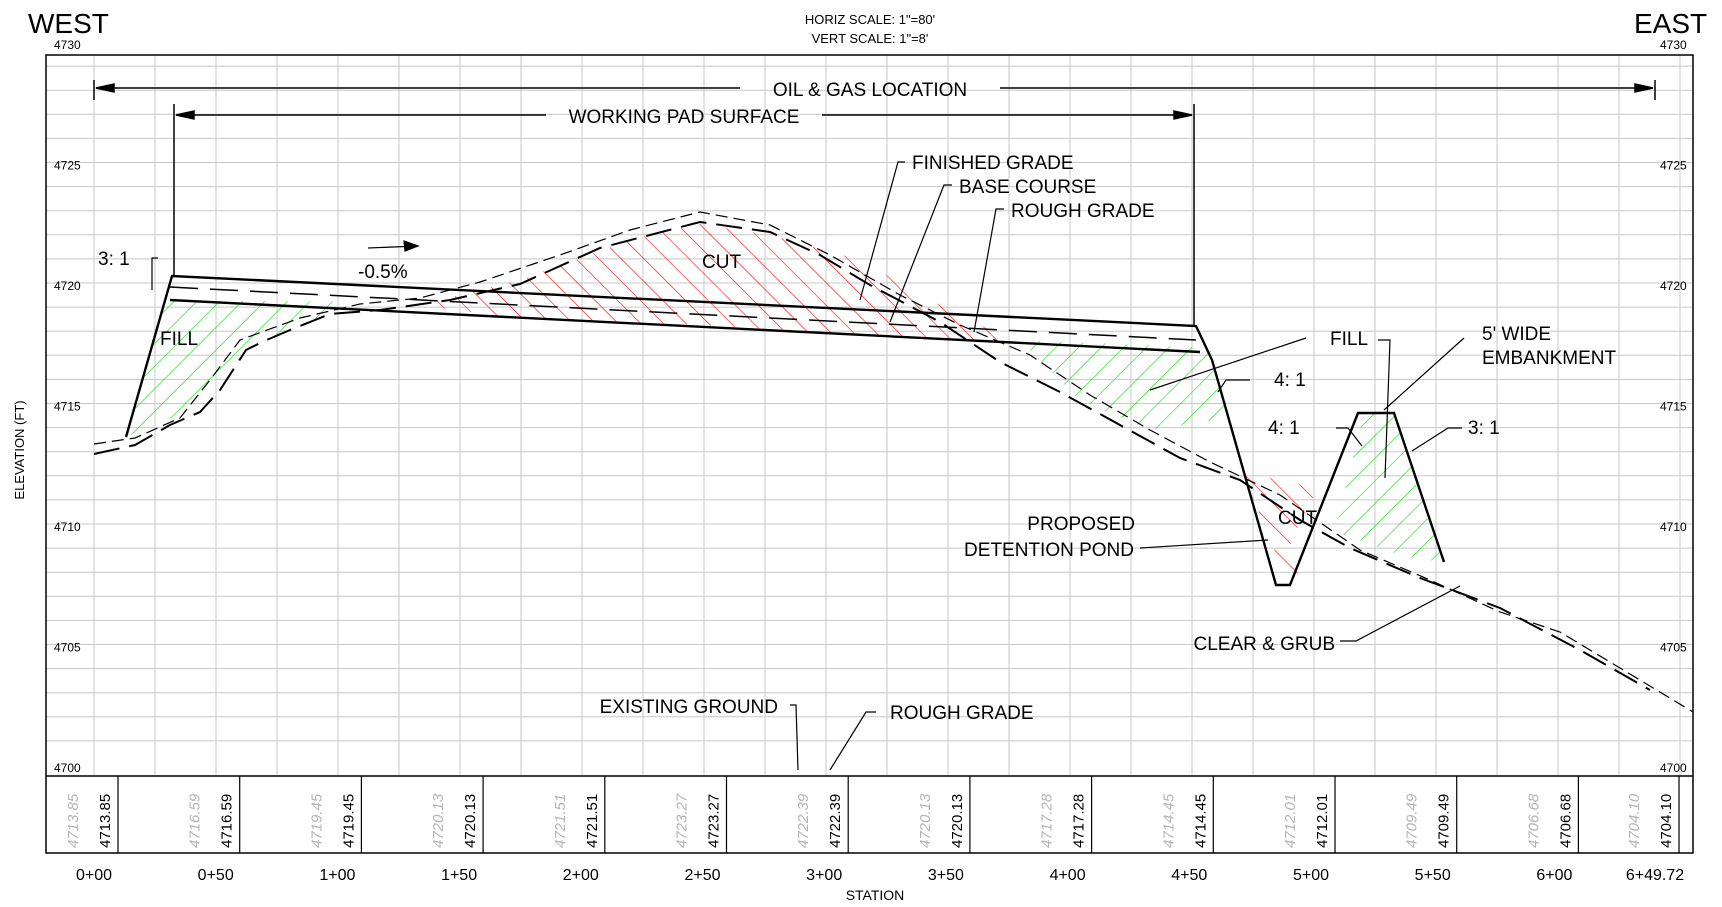 The width and height of the screenshot is (1722, 907). What do you see at coordinates (1549, 358) in the screenshot?
I see `embankment-label-2: EMBANKMENT` at bounding box center [1549, 358].